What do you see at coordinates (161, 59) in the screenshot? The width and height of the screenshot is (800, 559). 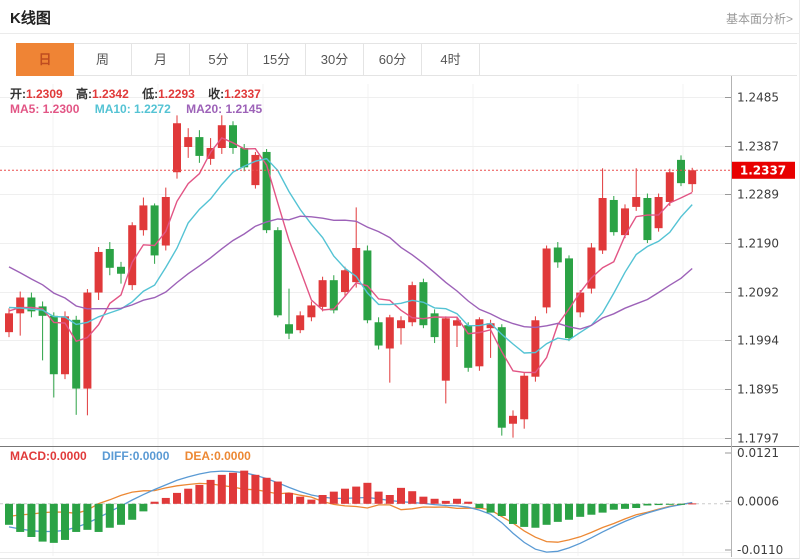 I see `period-tab-月: 月` at bounding box center [161, 59].